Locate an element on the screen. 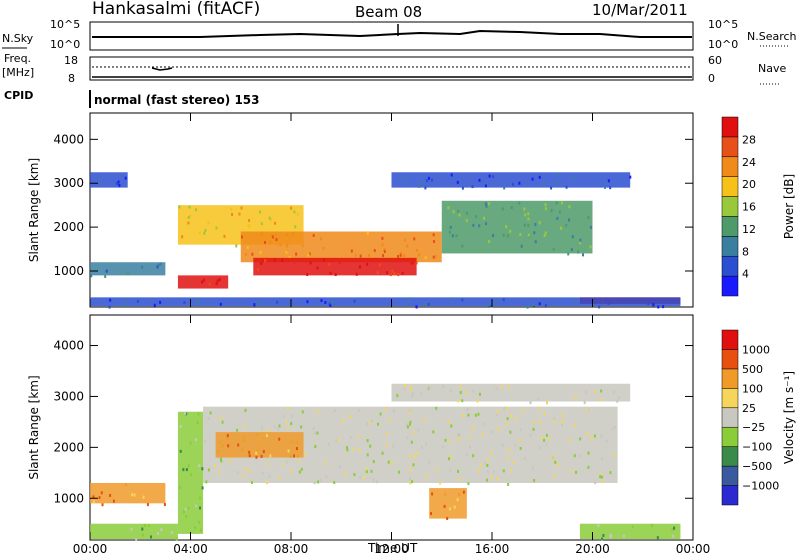 The height and width of the screenshot is (554, 800). colorbar-tick-label: 1000 is located at coordinates (756, 349).